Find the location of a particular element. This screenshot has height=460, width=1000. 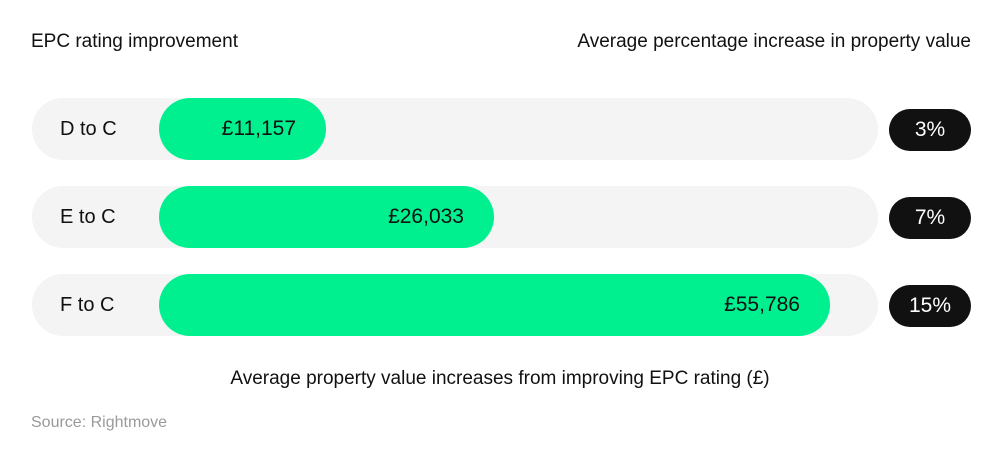

bar-row-f-to-c: F to C £55,786 is located at coordinates (455, 305).